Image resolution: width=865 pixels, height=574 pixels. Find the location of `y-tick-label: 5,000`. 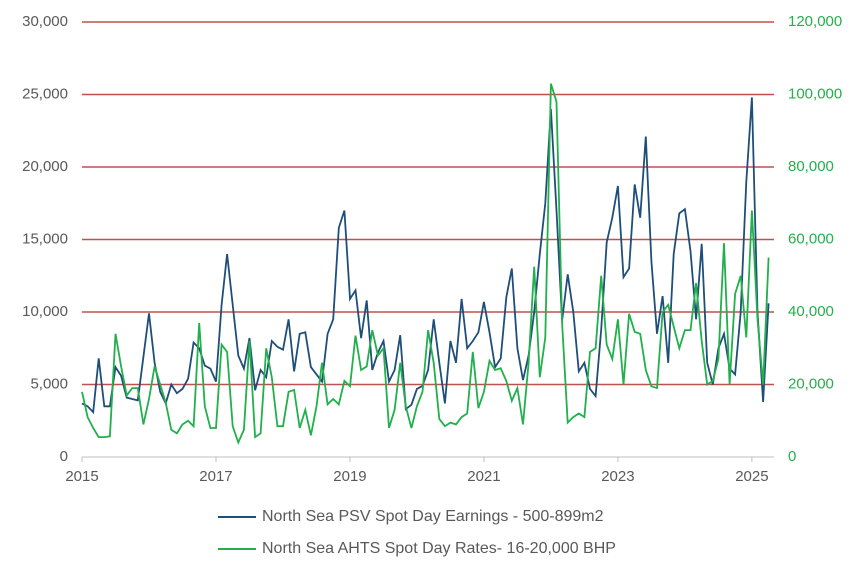

y-tick-label: 5,000 is located at coordinates (49, 383).